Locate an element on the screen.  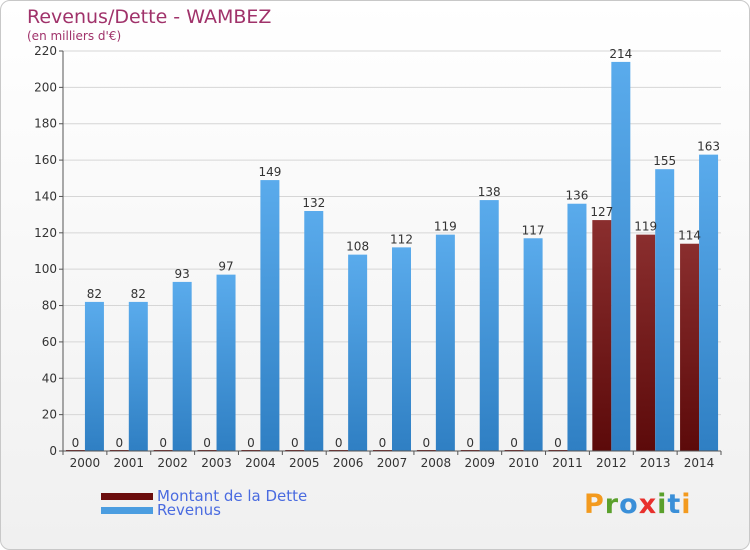
proxiti-logo: Proxiti is located at coordinates (638, 504).